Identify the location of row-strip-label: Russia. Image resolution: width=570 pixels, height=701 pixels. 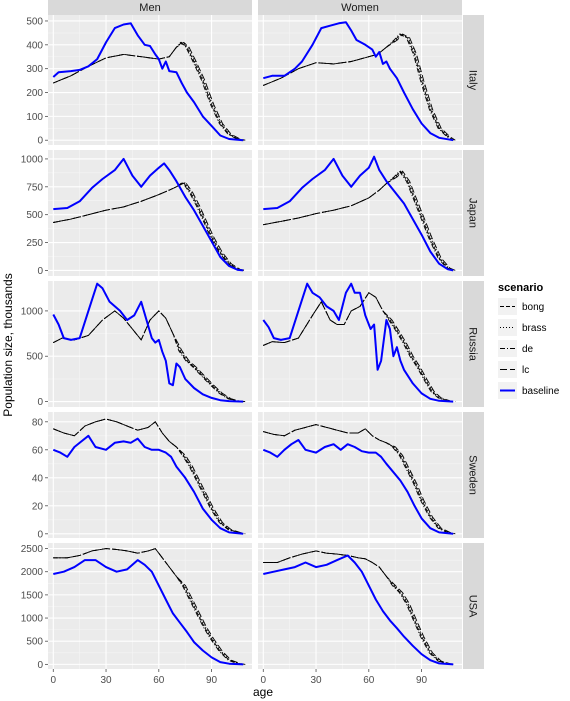
(473, 344).